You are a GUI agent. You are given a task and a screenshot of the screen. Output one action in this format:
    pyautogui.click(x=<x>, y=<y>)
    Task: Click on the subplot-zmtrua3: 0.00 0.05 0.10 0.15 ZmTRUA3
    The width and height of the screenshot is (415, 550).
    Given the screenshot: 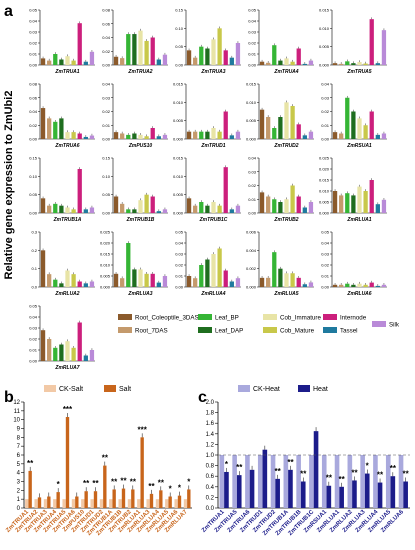 What is the action you would take?
    pyautogui.click(x=208, y=41)
    